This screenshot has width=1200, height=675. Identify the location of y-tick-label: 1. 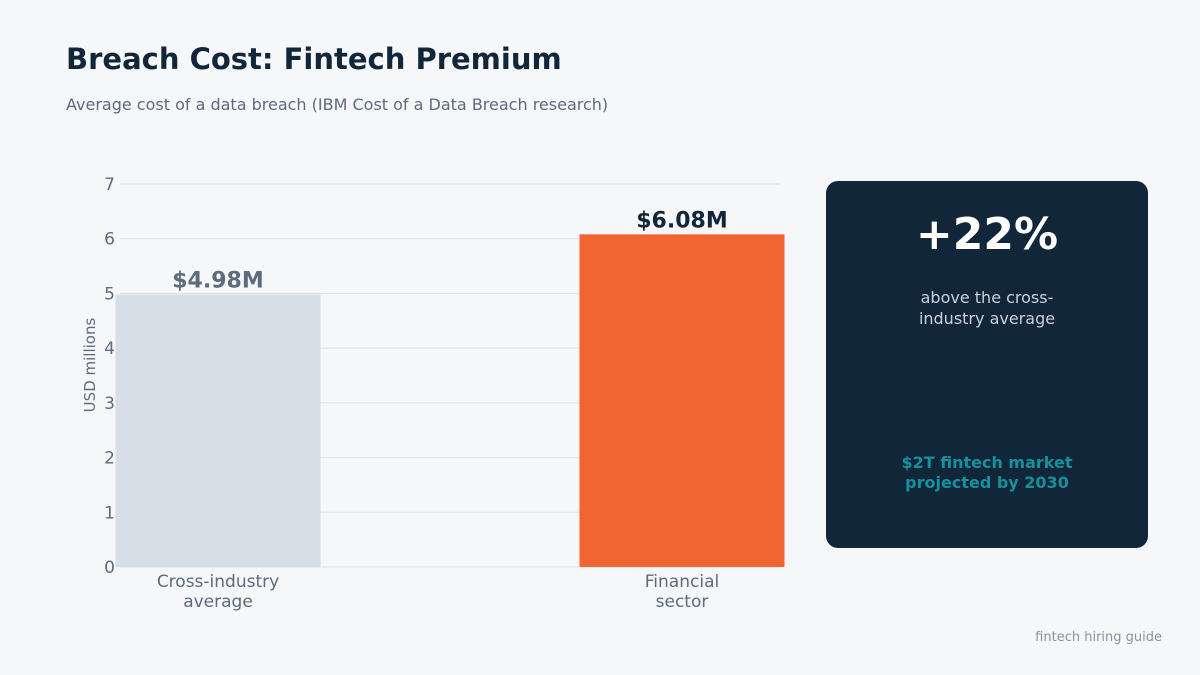
(109, 513).